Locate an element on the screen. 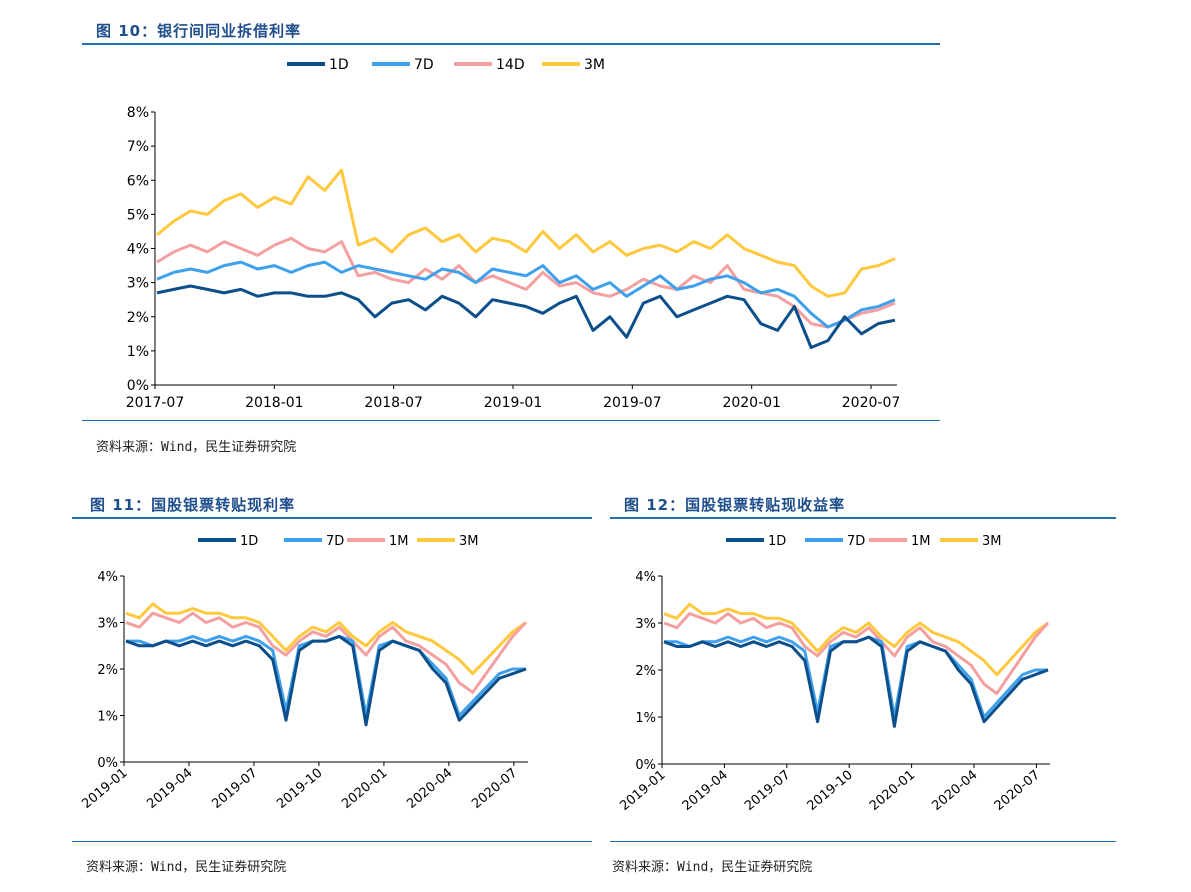 Image resolution: width=1191 pixels, height=892 pixels. legend-label-14d: 14D is located at coordinates (510, 65).